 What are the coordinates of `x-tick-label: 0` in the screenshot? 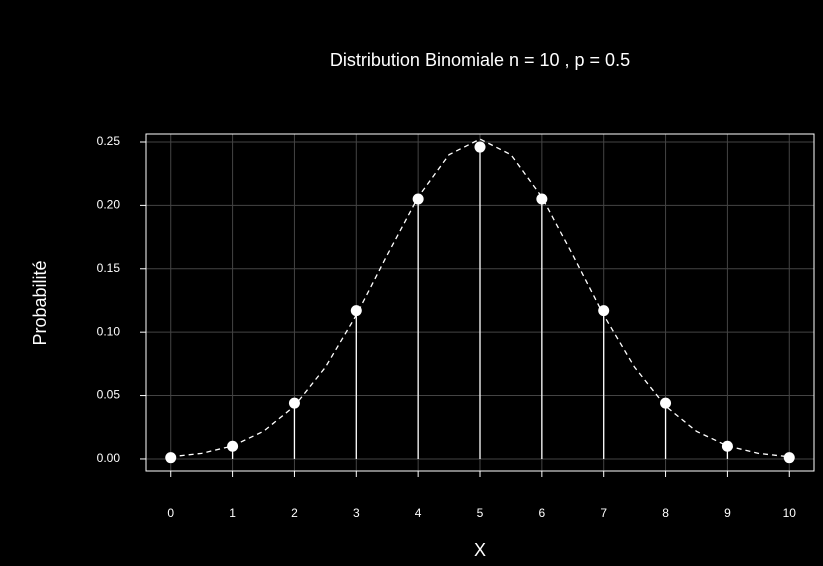 It's located at (170, 513).